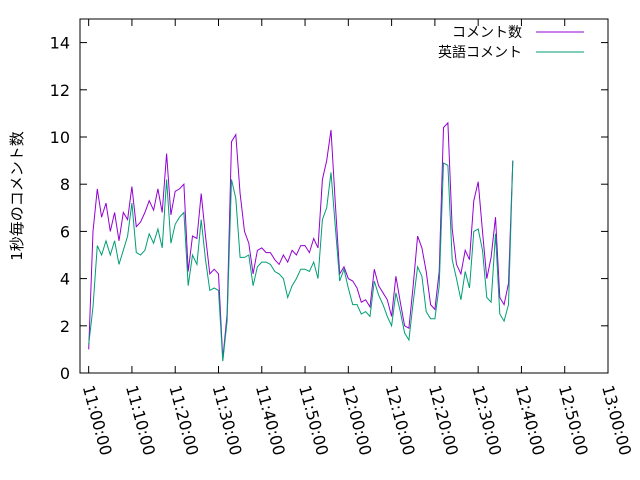 Image resolution: width=640 pixels, height=480 pixels. I want to click on x-tick-label: 12:40:00, so click(530, 420).